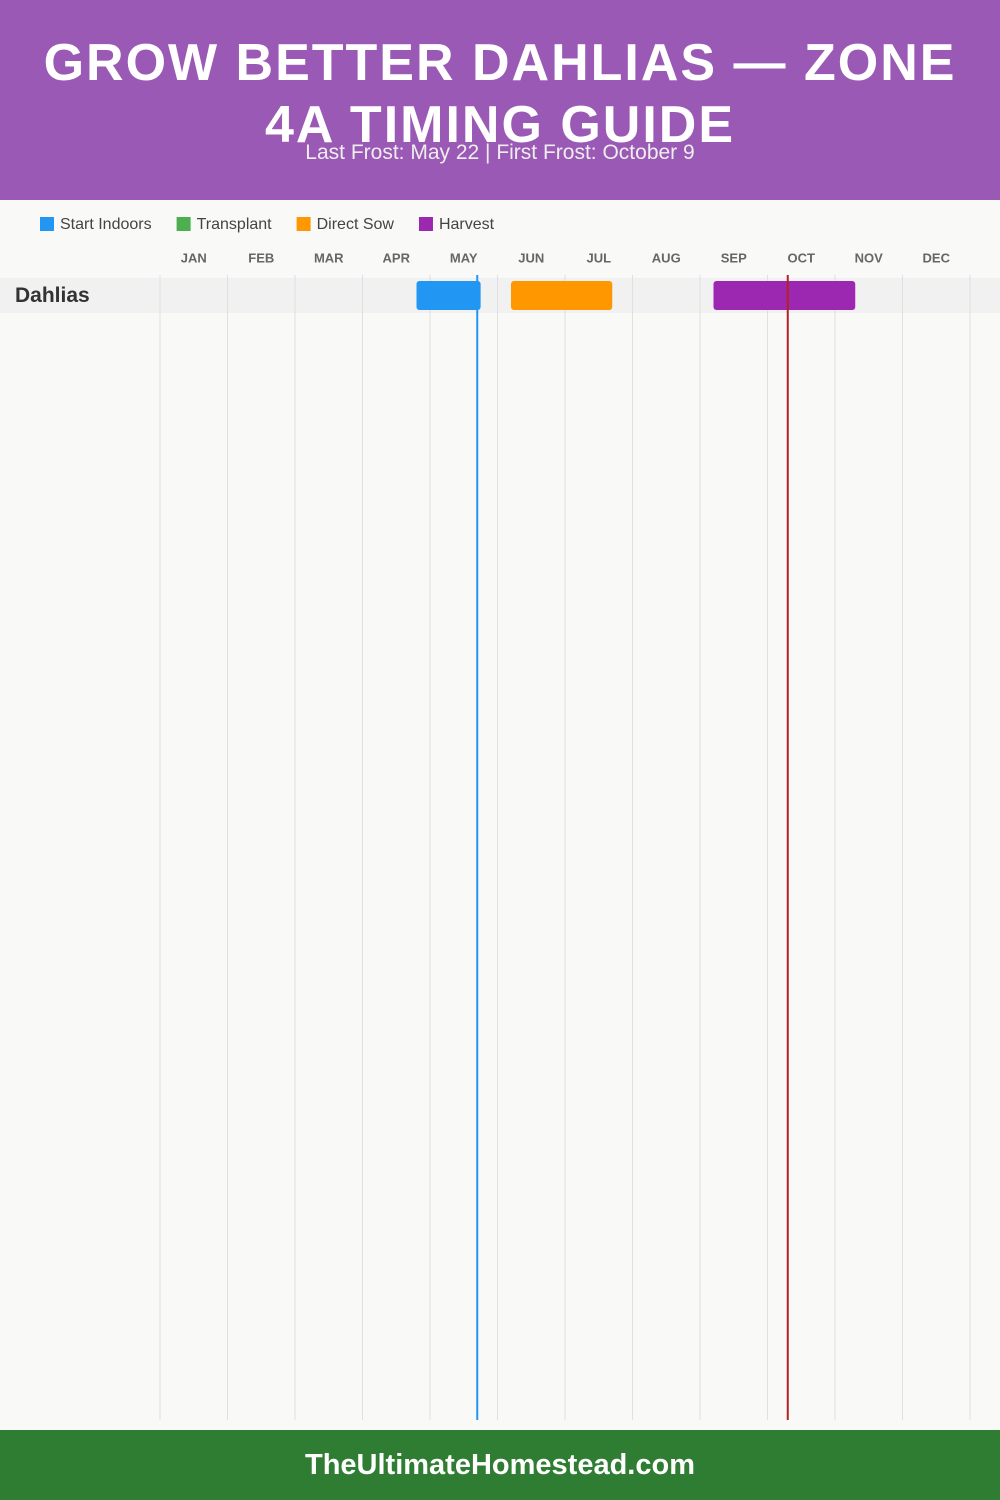 The height and width of the screenshot is (1500, 1000). Describe the element at coordinates (802, 257) in the screenshot. I see `x-tick-label: OCT` at that location.